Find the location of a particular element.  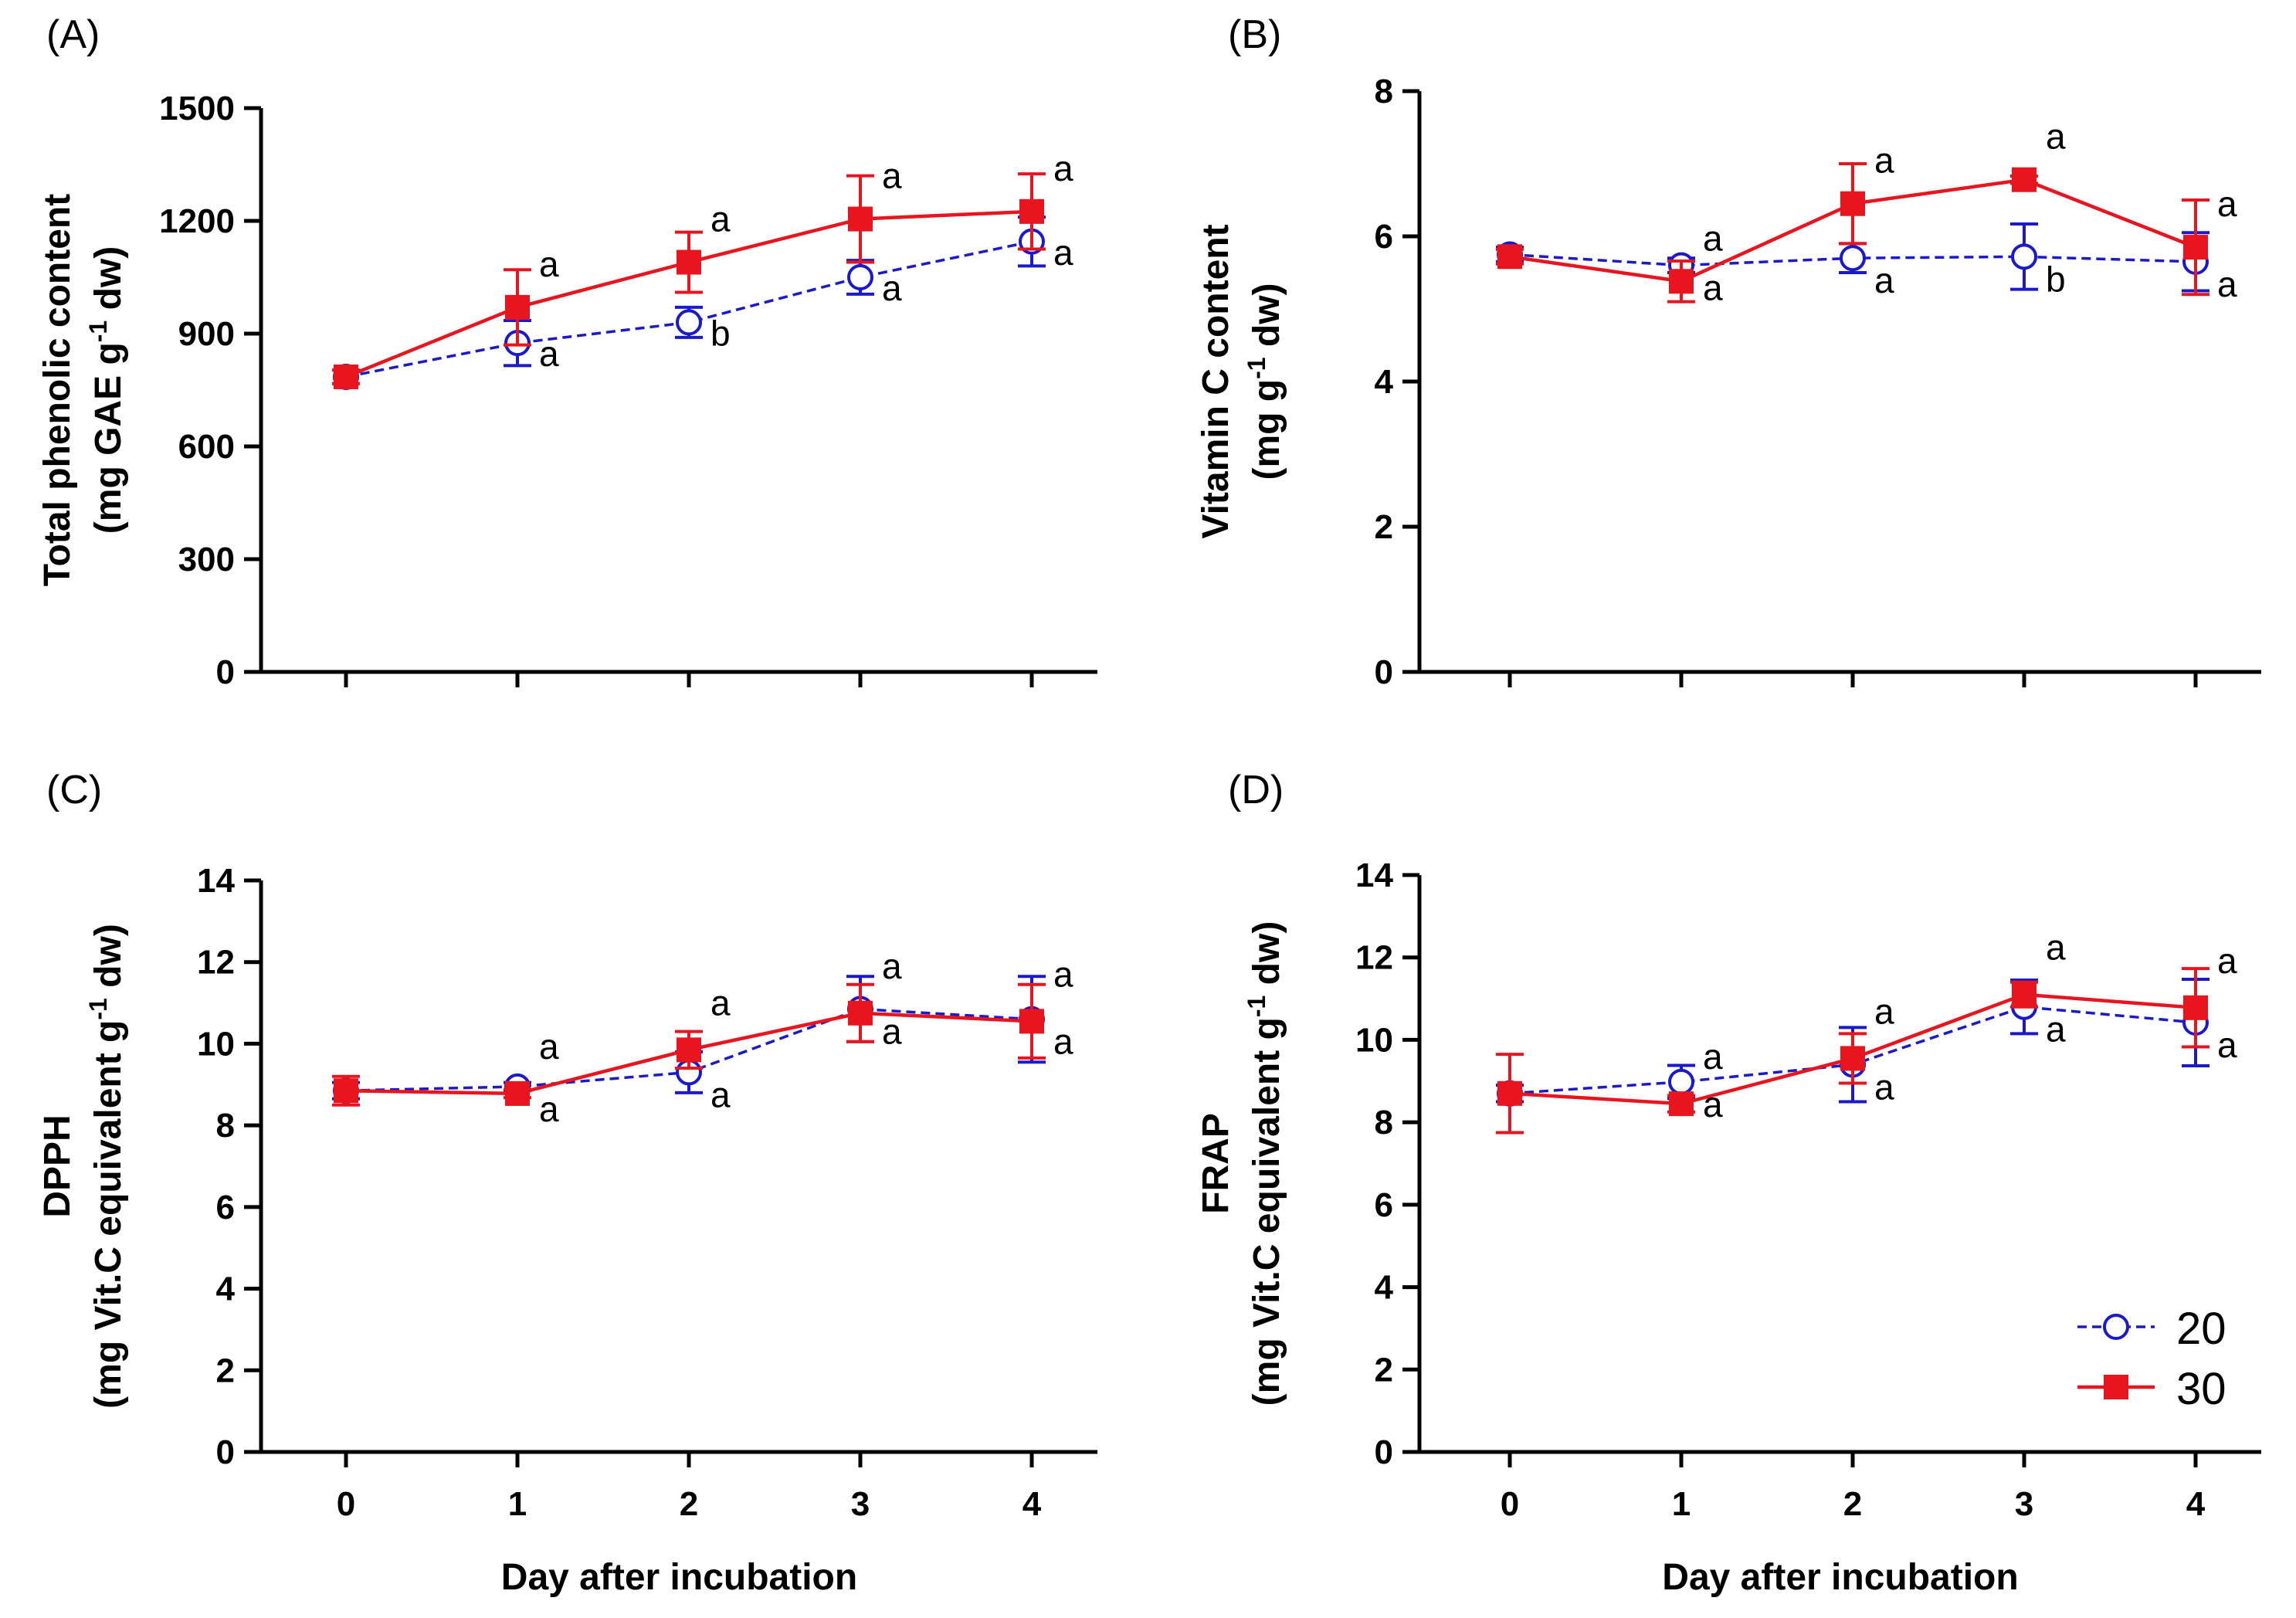

panel-label: (D) is located at coordinates (1256, 790).